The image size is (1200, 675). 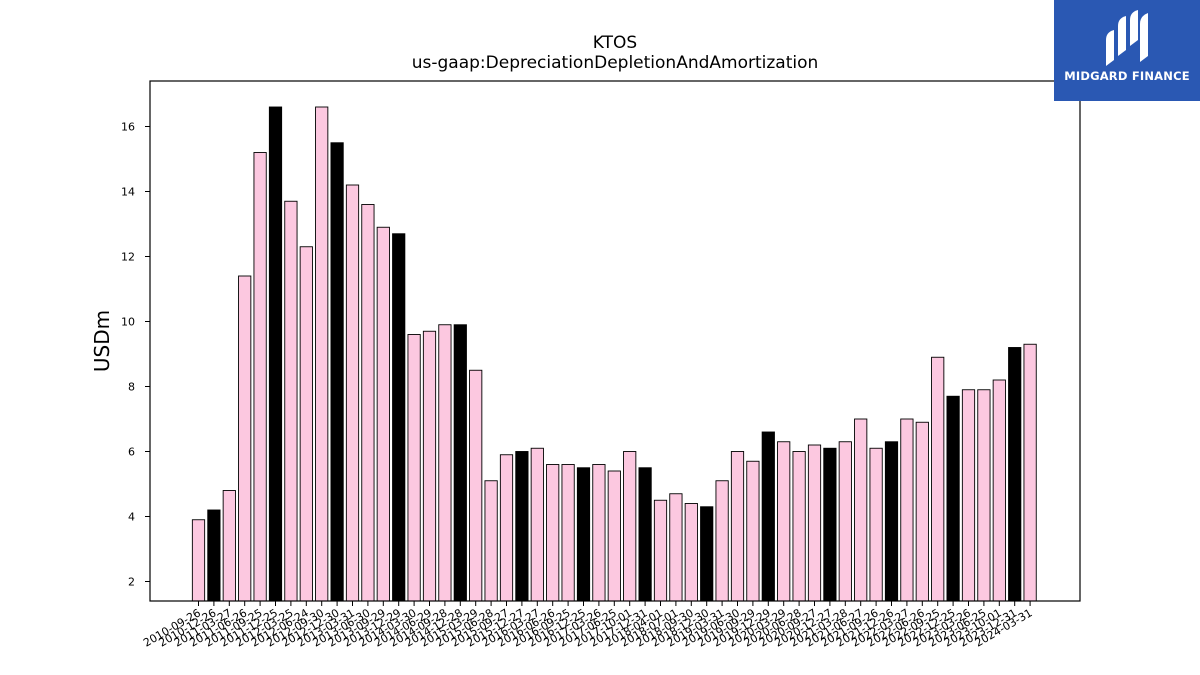 I want to click on chart-title: KTOS, so click(x=615, y=43).